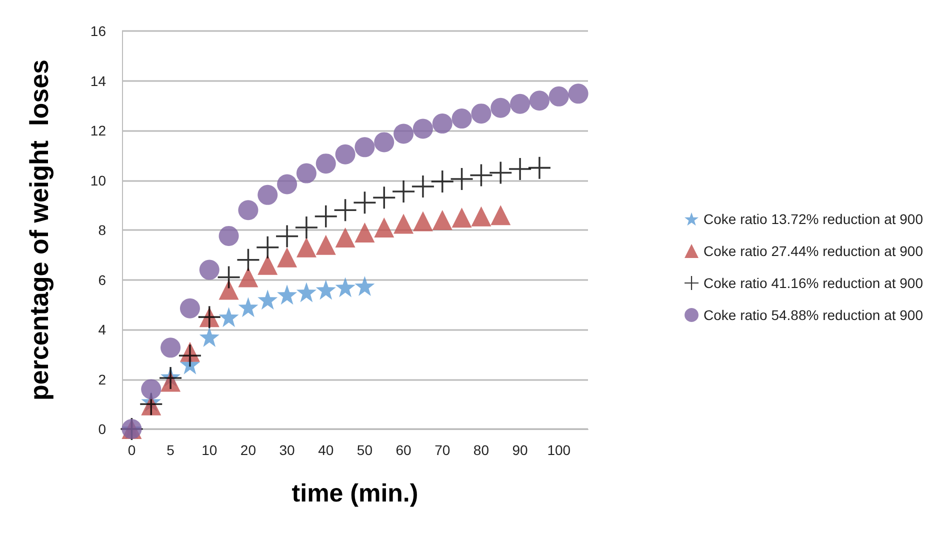  I want to click on legend-label: Coke ratio 54.88% reduction at 900, so click(814, 315).